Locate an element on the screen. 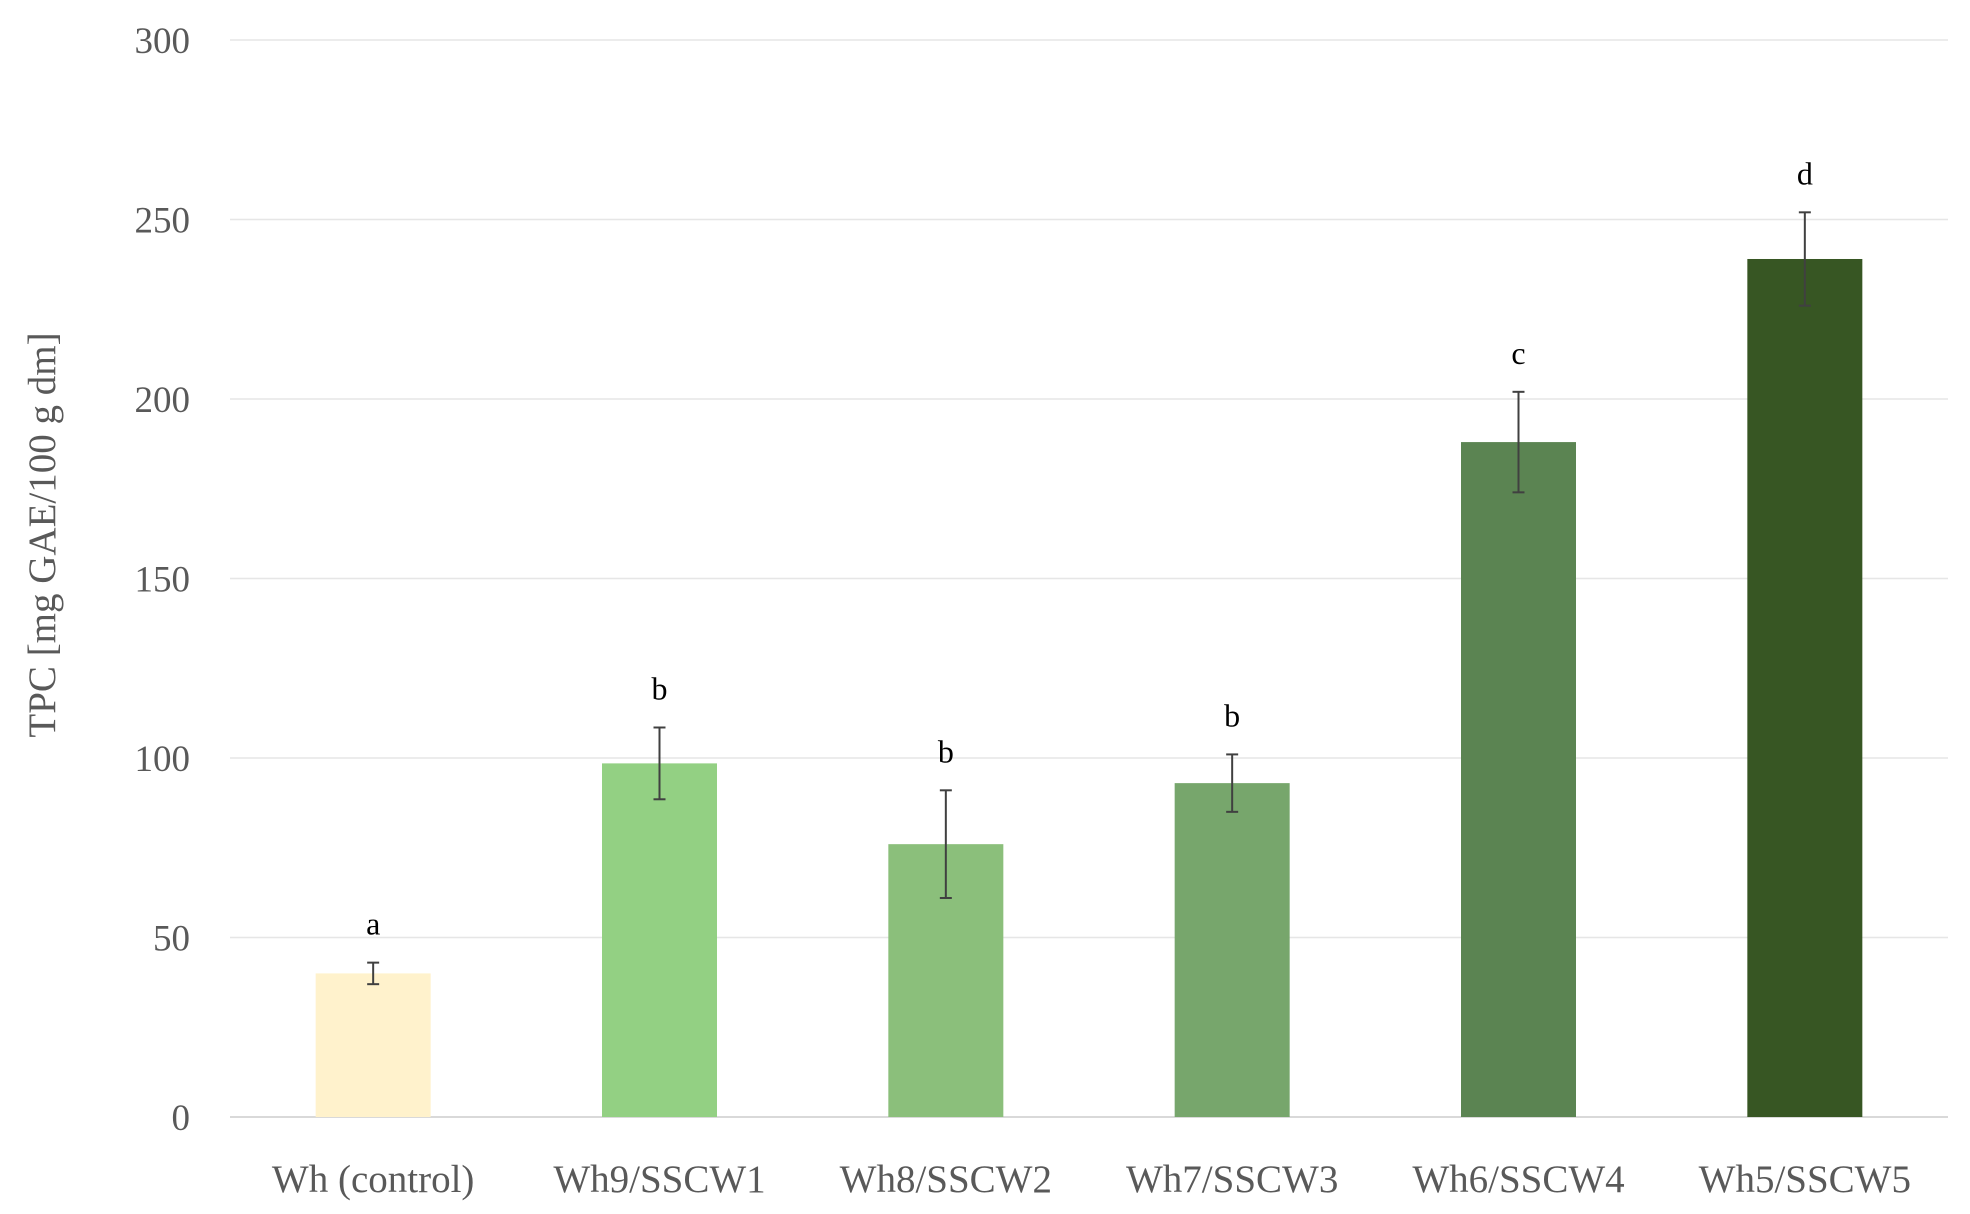 The width and height of the screenshot is (1970, 1214). x-category-label: Wh6/SSCW4 is located at coordinates (1518, 1179).